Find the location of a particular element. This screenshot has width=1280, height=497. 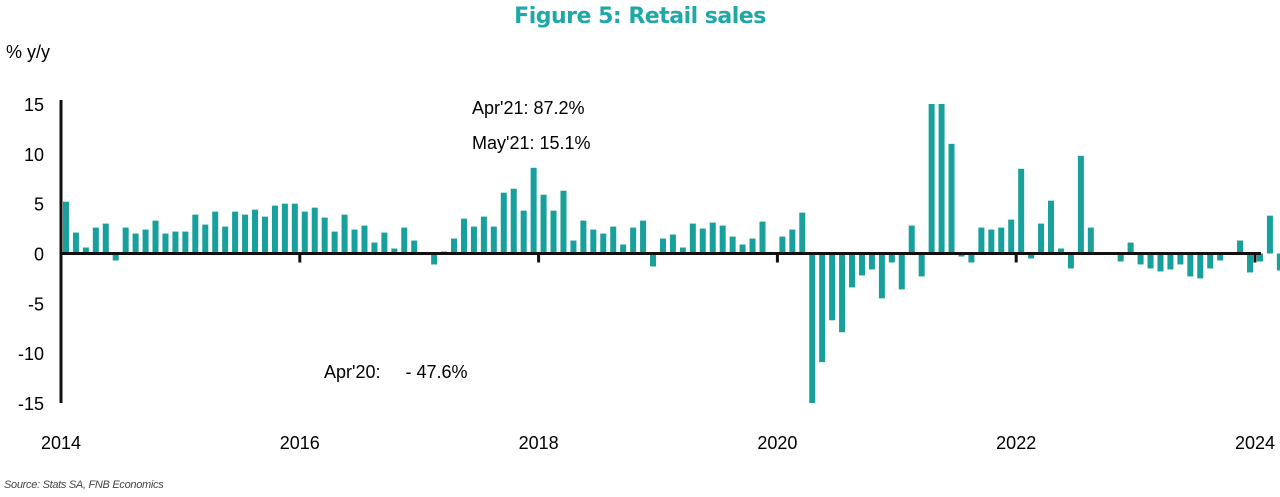

annotation-apr21: Apr'21: 87.2% is located at coordinates (528, 108).